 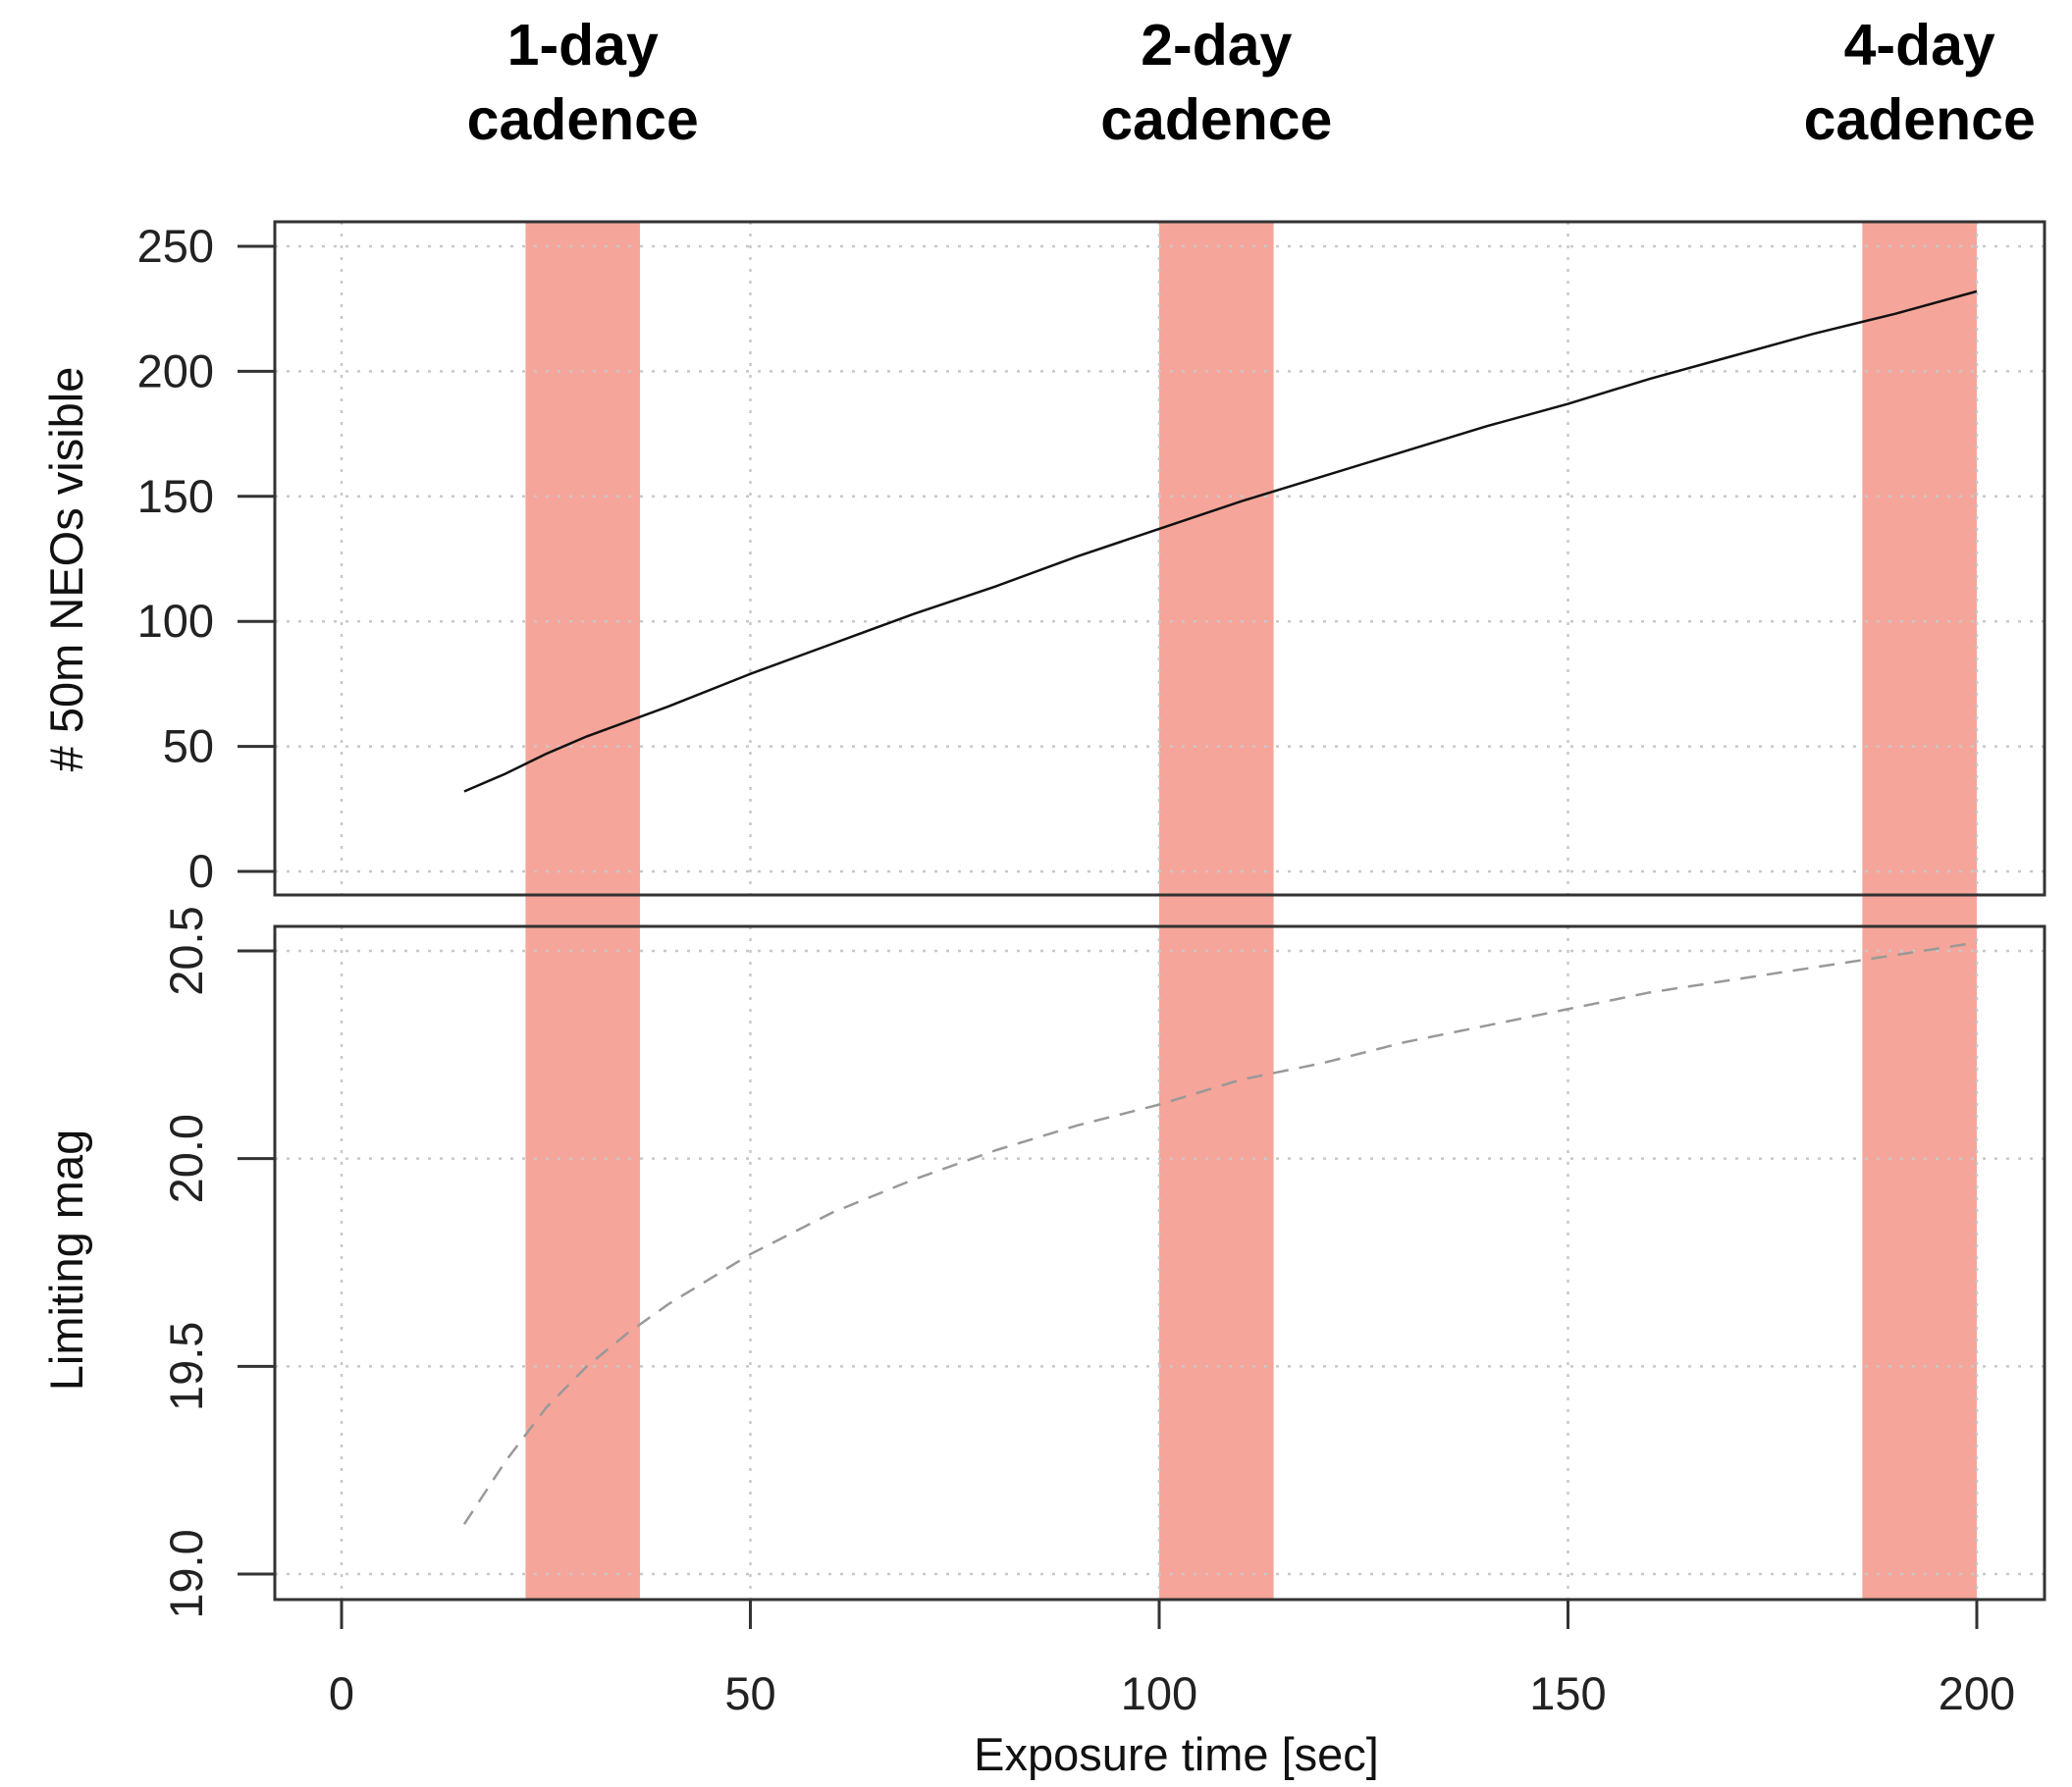 What do you see at coordinates (186, 1158) in the screenshot?
I see `y-tick-label: 20.0` at bounding box center [186, 1158].